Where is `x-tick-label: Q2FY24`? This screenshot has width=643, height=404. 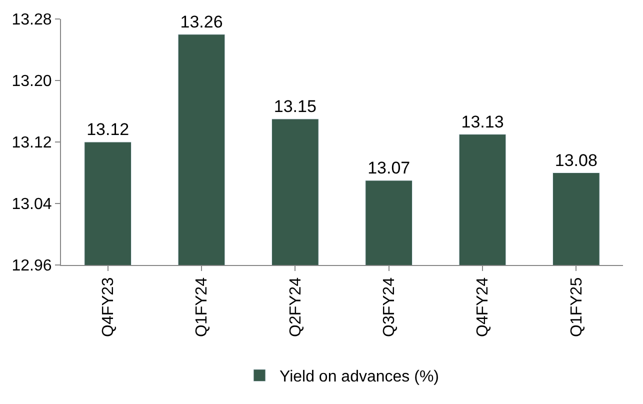
x-tick-label: Q2FY24 is located at coordinates (295, 307).